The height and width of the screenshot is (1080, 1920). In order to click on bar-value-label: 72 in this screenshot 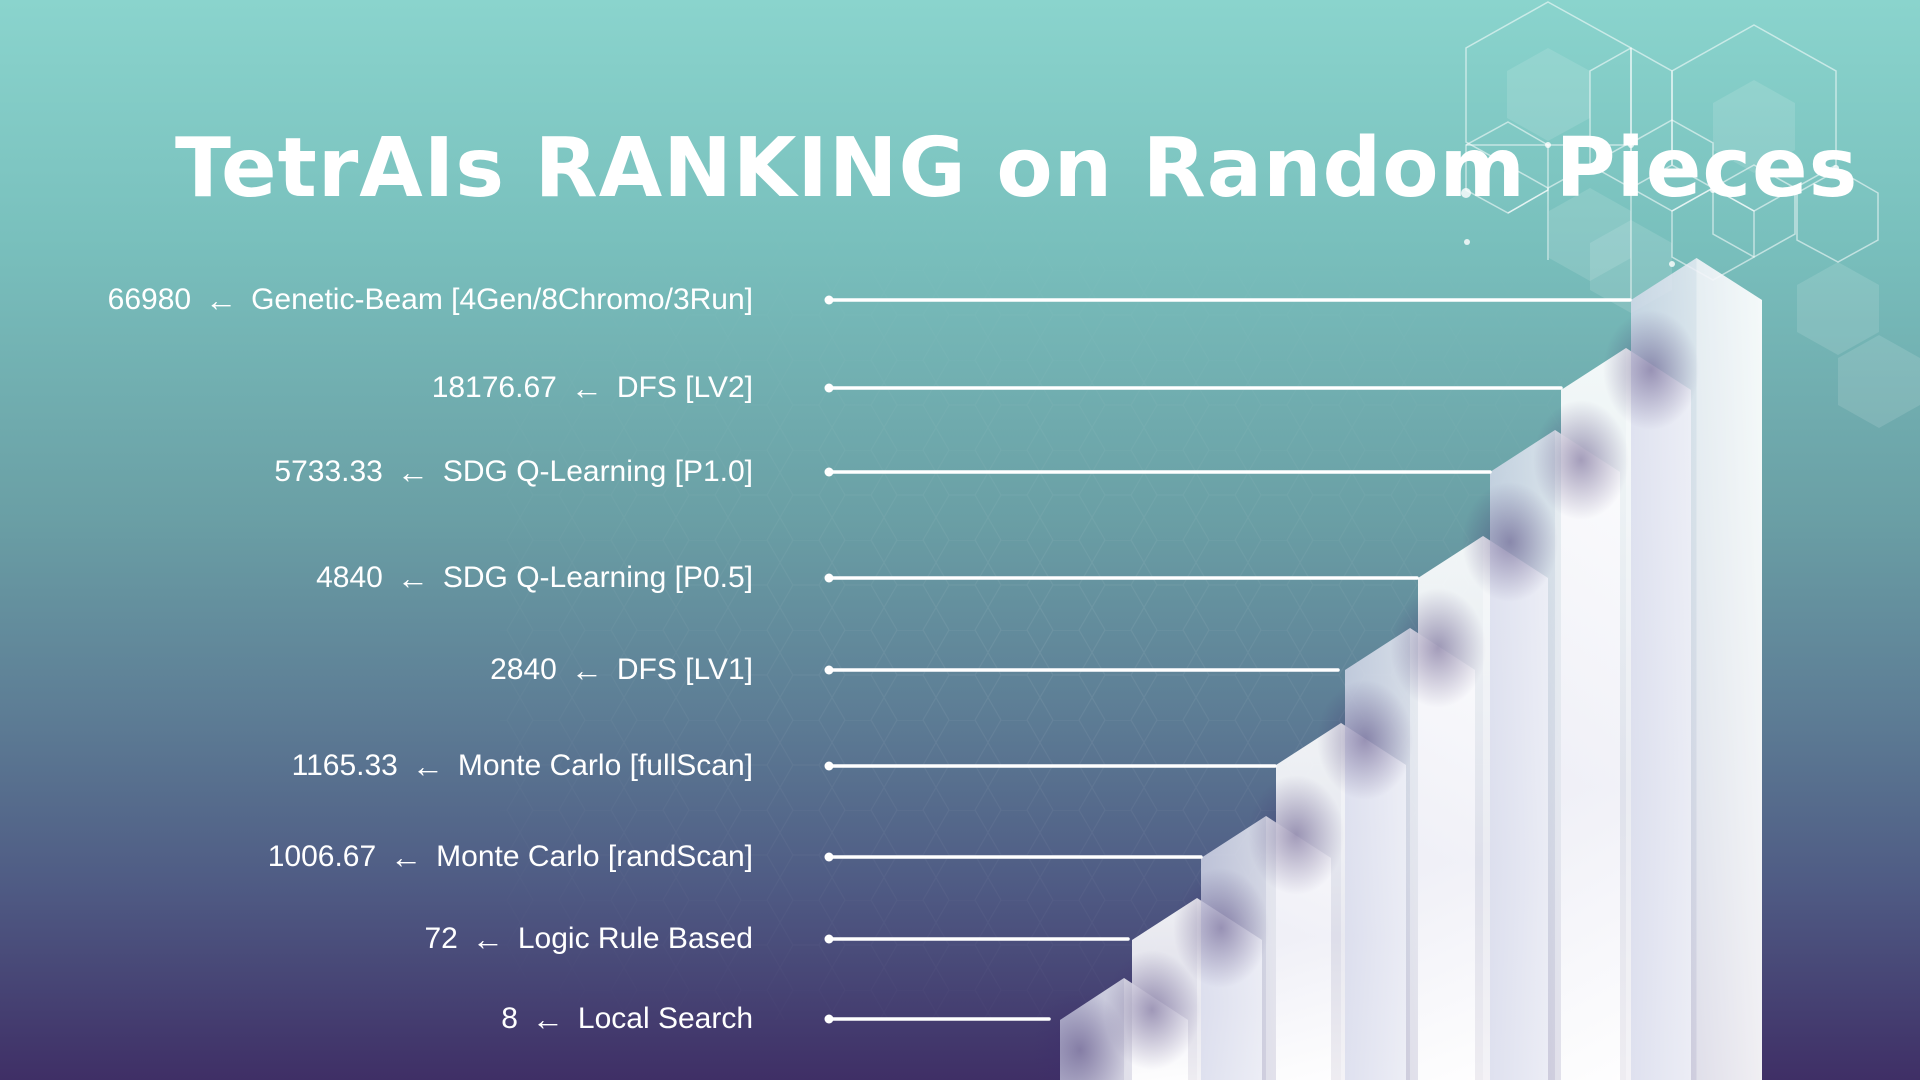, I will do `click(441, 938)`.